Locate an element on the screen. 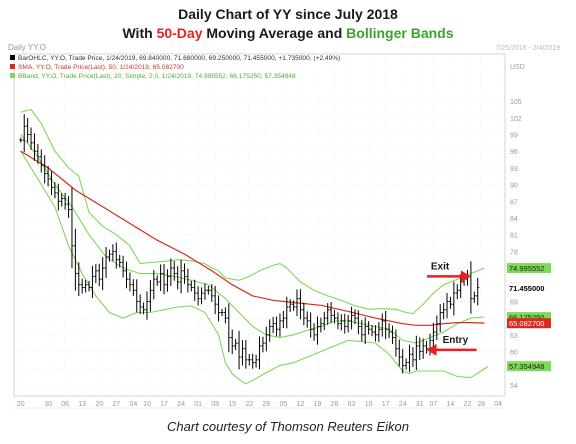 This screenshot has width=576, height=444. y-tick-label: 105 is located at coordinates (516, 102).